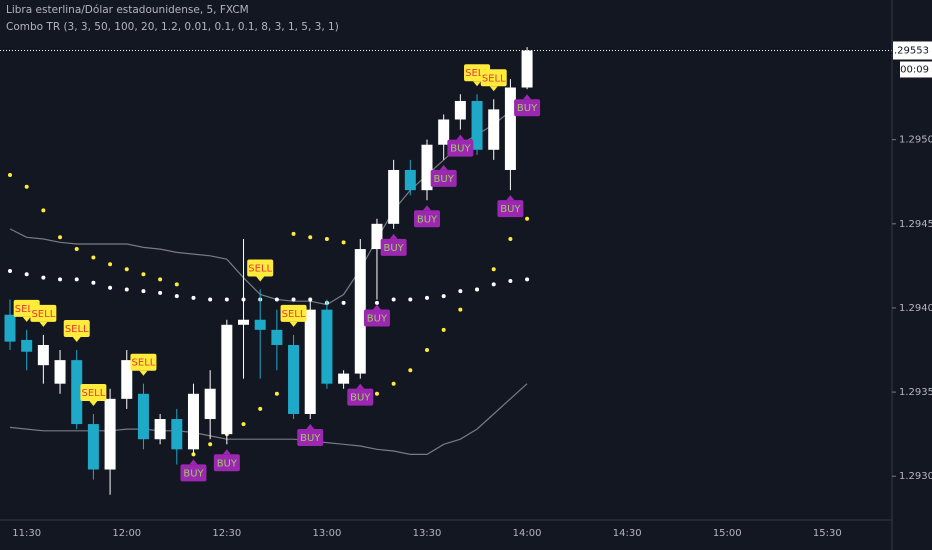 Image resolution: width=932 pixels, height=550 pixels. What do you see at coordinates (915, 140) in the screenshot?
I see `y-tick-label: 1.29500` at bounding box center [915, 140].